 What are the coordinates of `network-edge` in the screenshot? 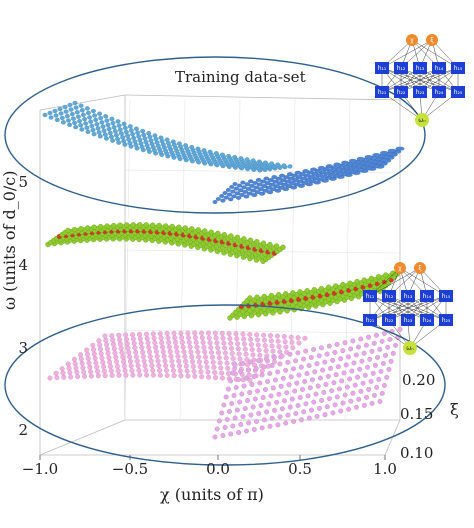 It's located at (423, 282).